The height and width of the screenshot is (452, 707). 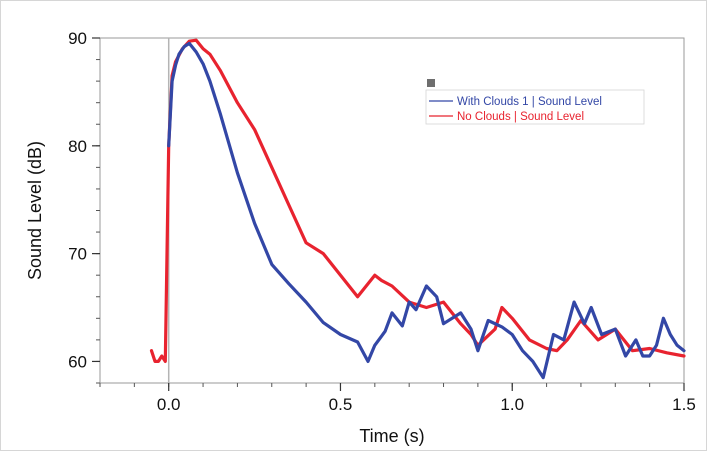 What do you see at coordinates (520, 117) in the screenshot?
I see `legend-entry: No Clouds | Sound Level` at bounding box center [520, 117].